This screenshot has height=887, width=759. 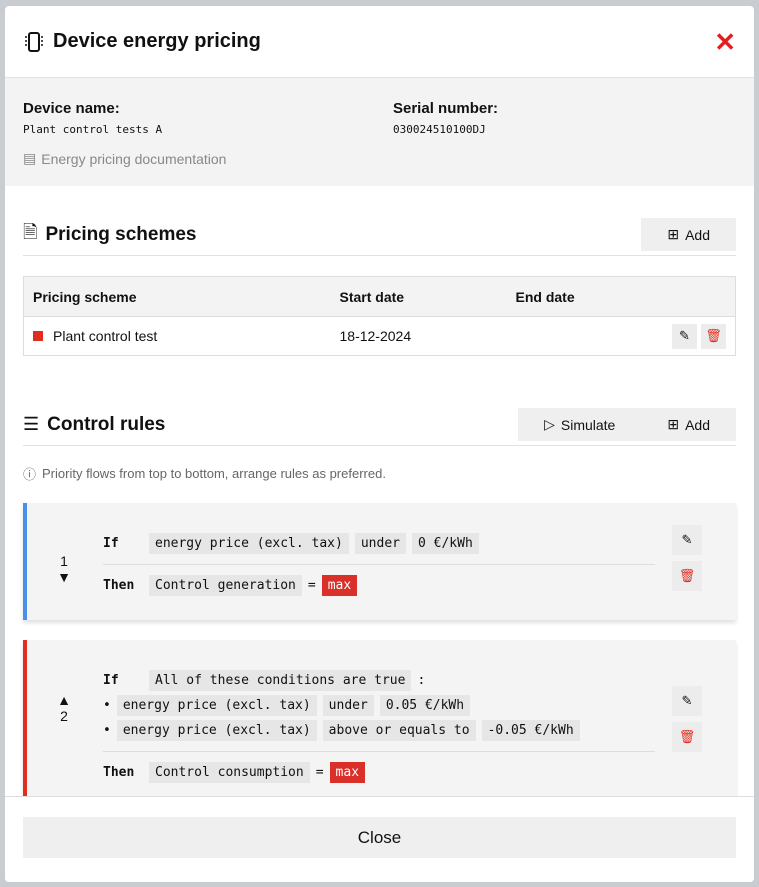 What do you see at coordinates (375, 336) in the screenshot?
I see `start-date: 18-12-2024` at bounding box center [375, 336].